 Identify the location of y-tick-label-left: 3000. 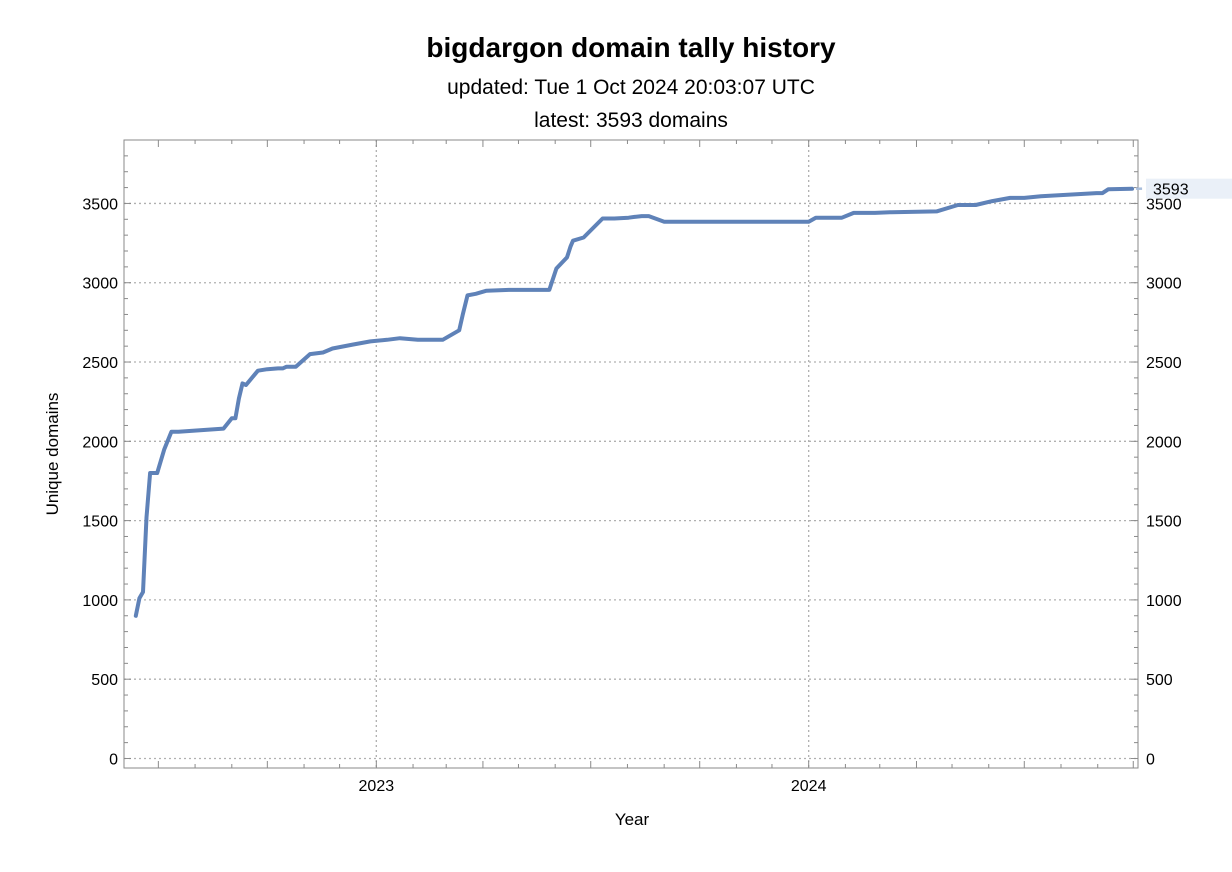
(100, 284).